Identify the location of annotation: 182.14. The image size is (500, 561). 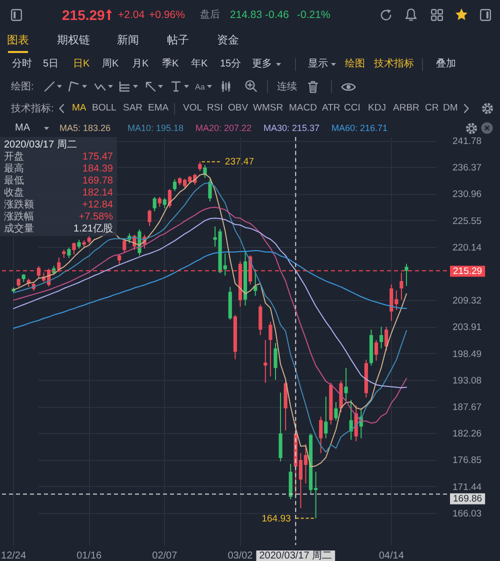
(97, 193).